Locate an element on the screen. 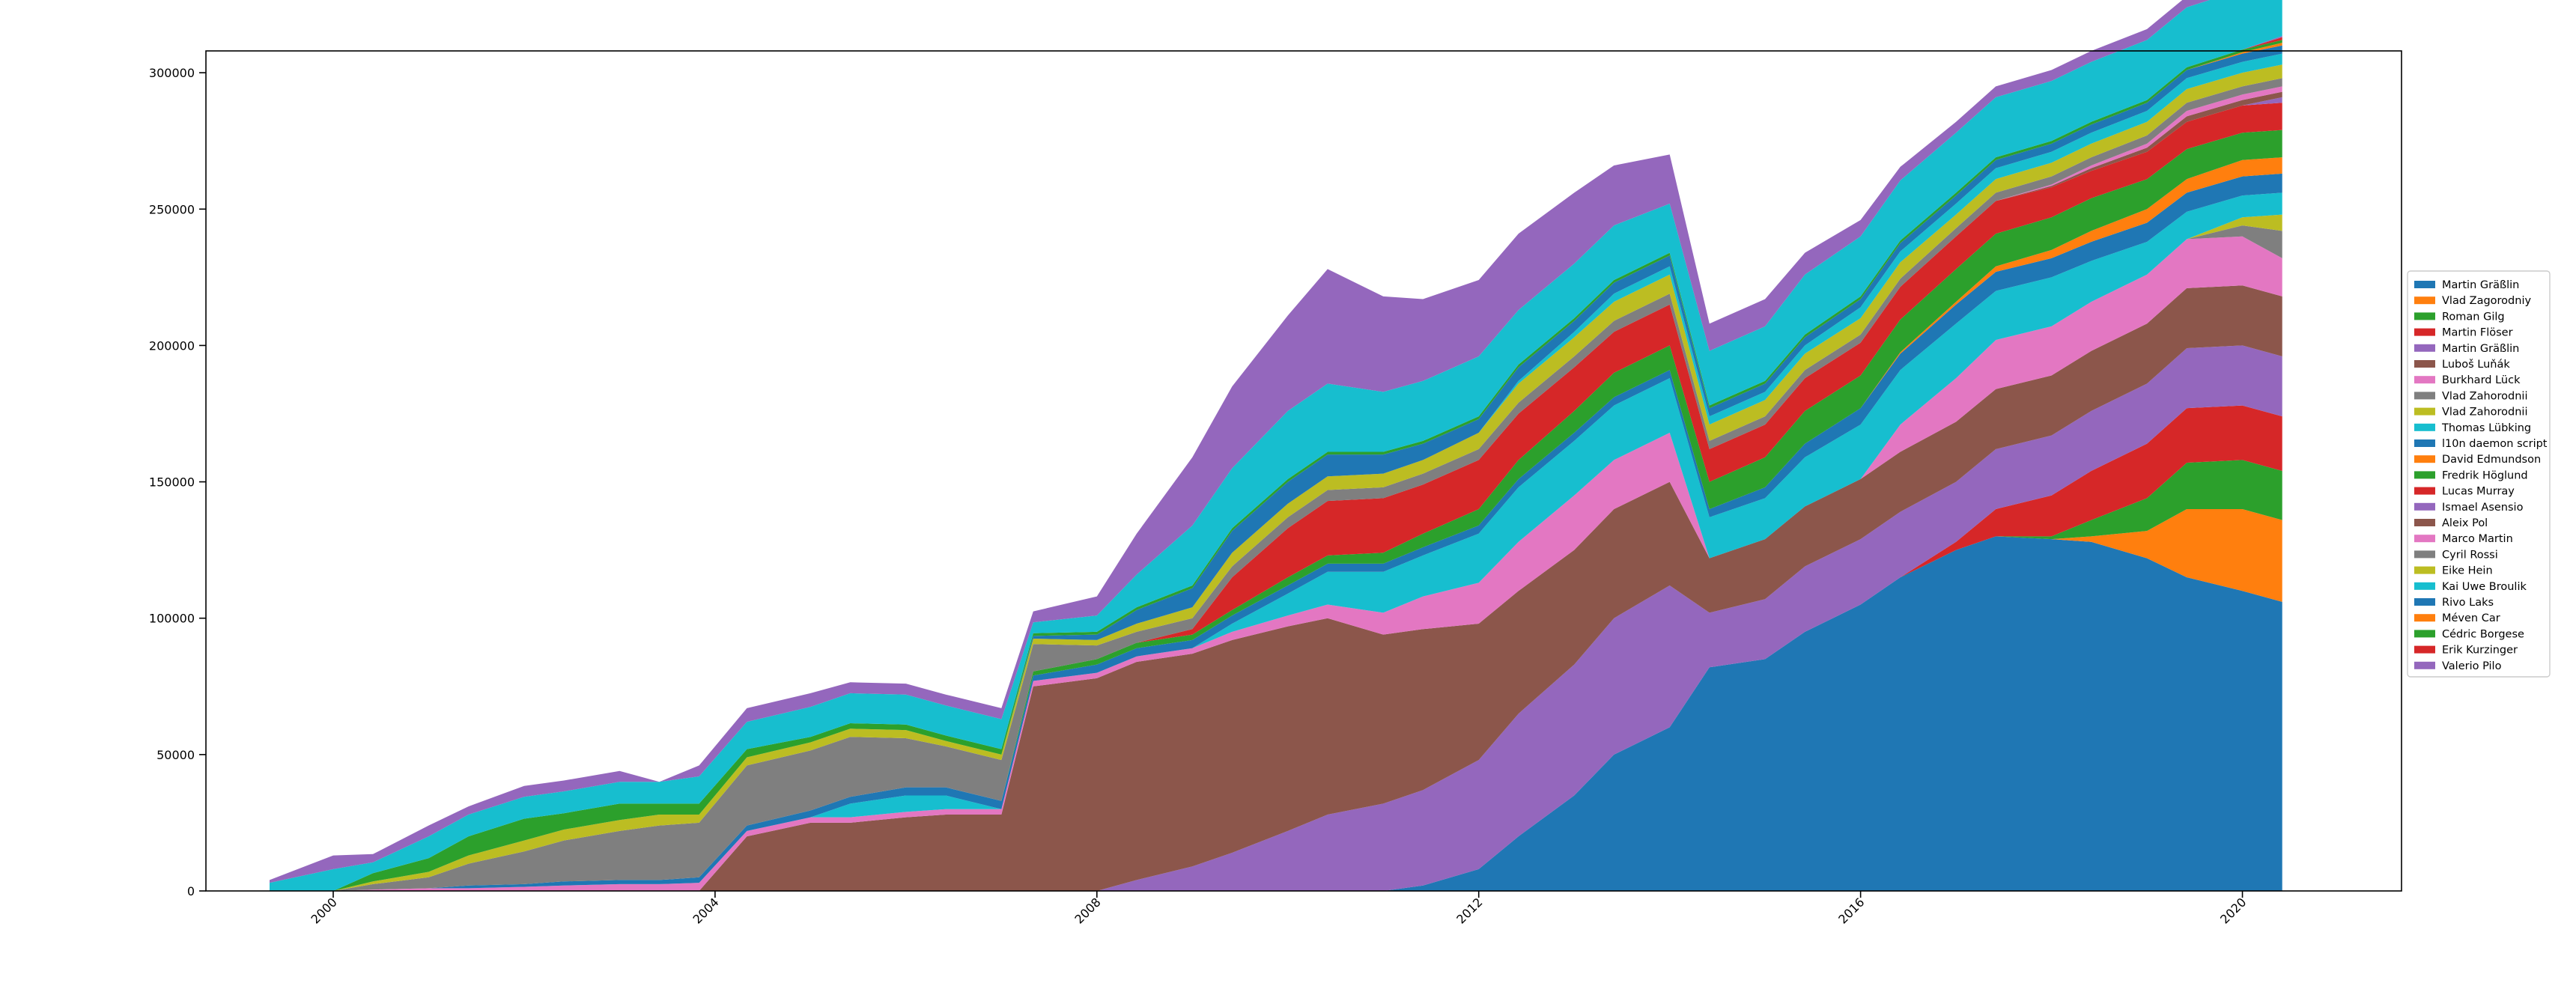 This screenshot has width=2576, height=1001. legend-frame is located at coordinates (2479, 474).